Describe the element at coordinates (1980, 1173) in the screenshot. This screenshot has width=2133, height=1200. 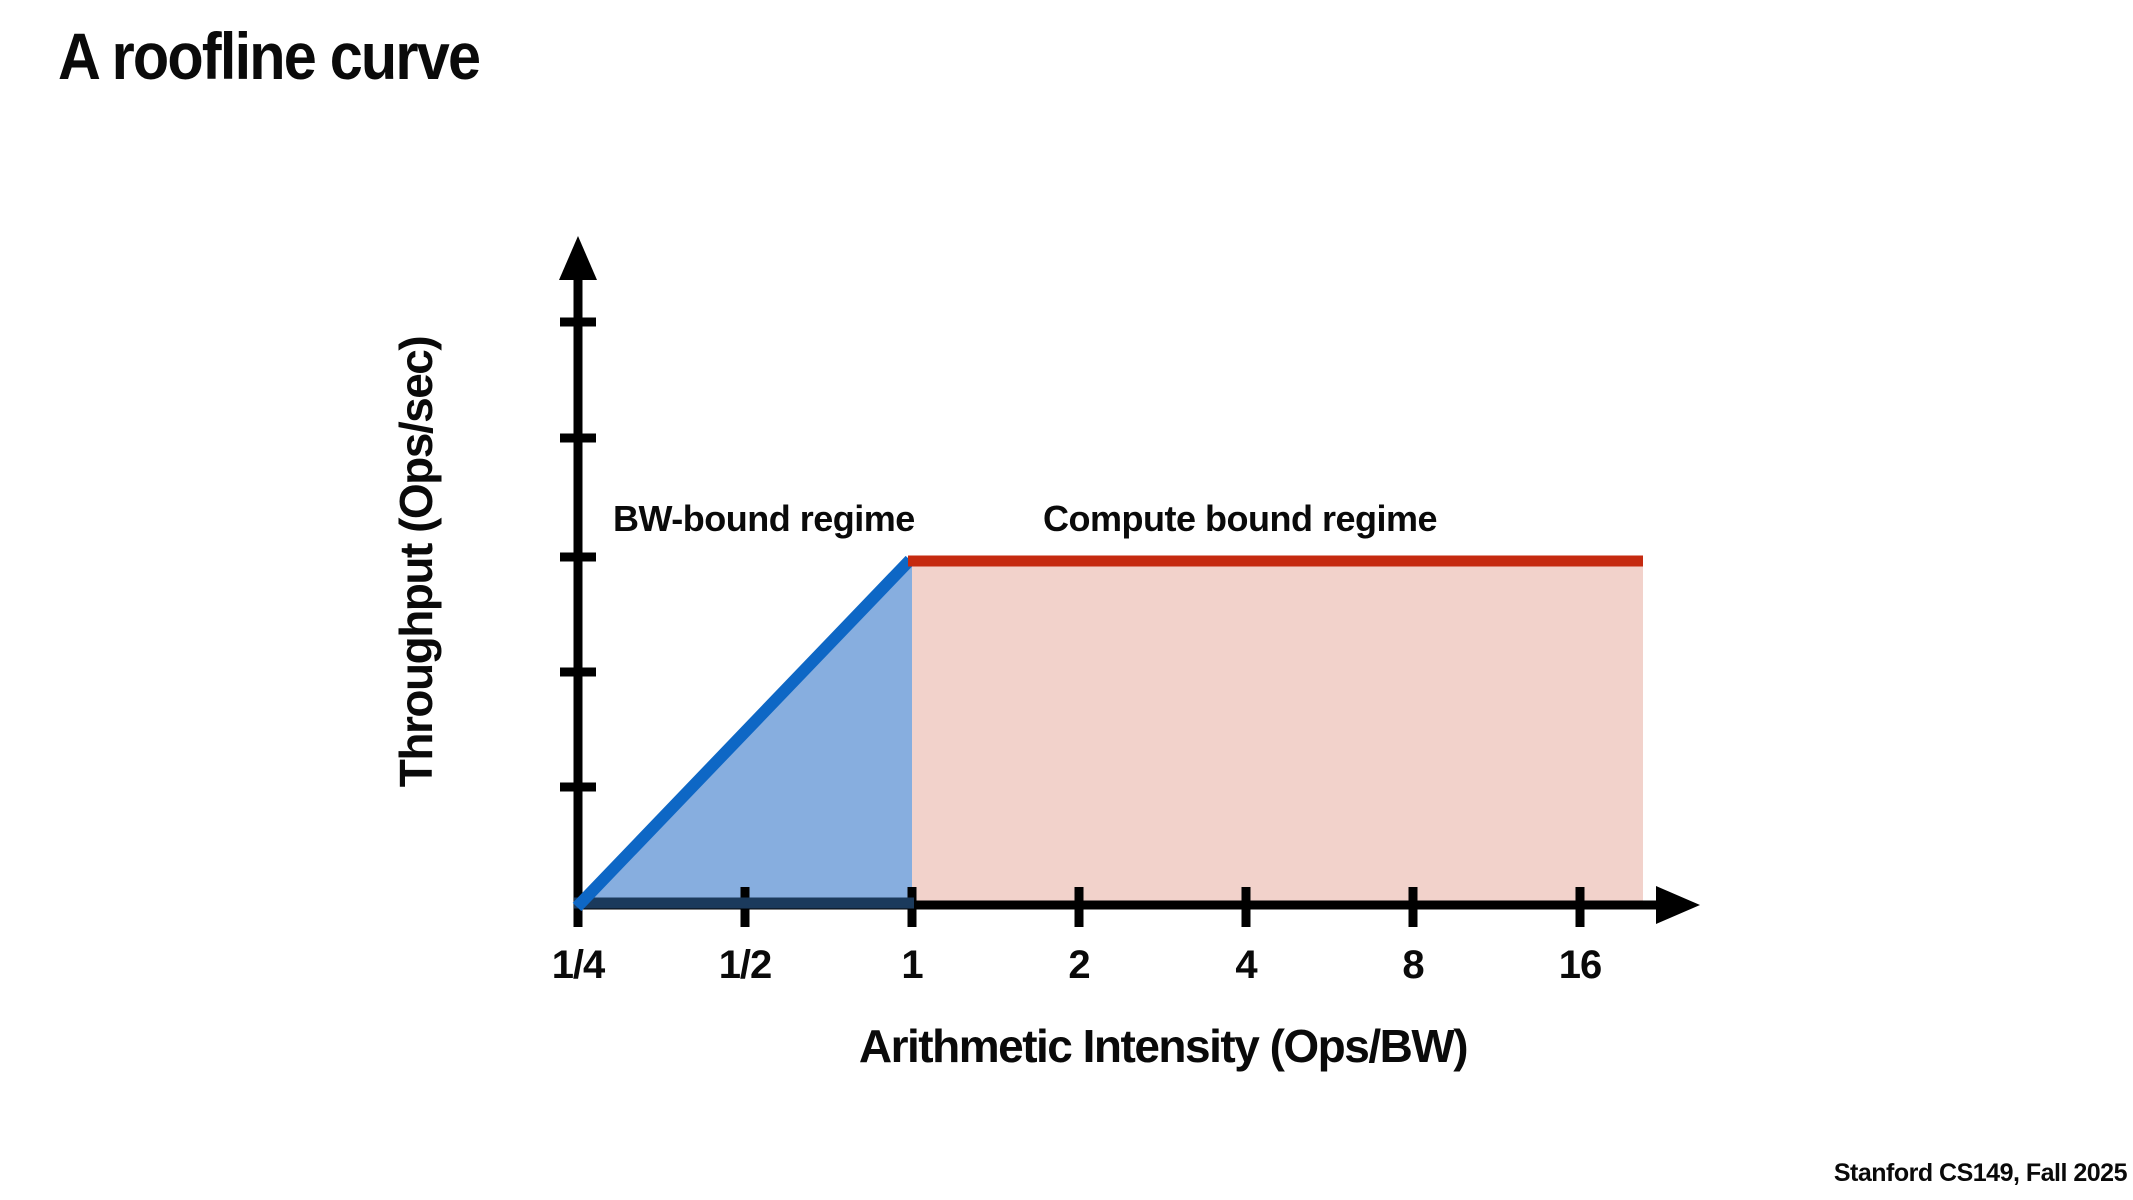
I see `slide-footer: Stanford CS149, Fall 2025` at that location.